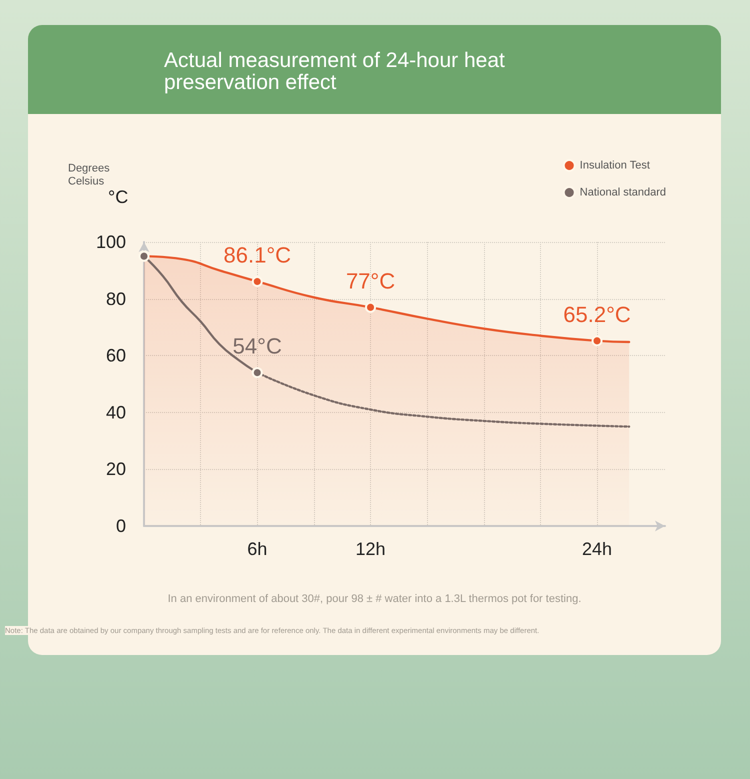  What do you see at coordinates (371, 281) in the screenshot?
I see `data-label: 77°C` at bounding box center [371, 281].